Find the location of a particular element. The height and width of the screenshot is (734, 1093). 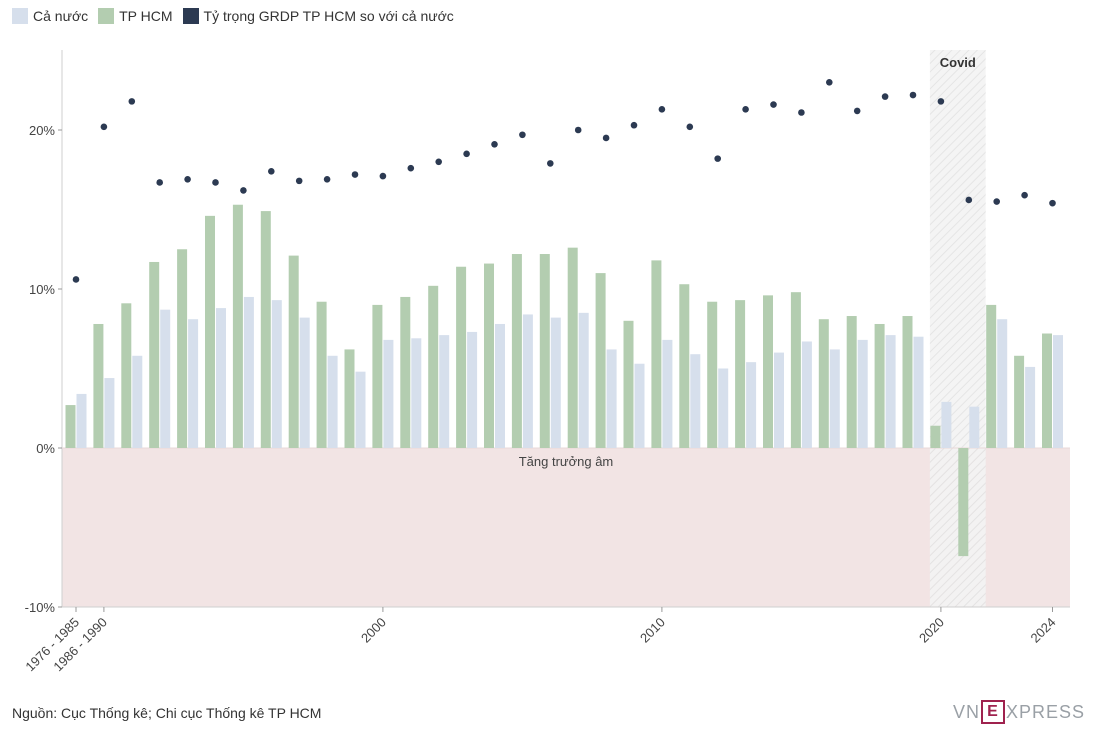

negative-zone-label: Tăng trưởng âm is located at coordinates (566, 461).